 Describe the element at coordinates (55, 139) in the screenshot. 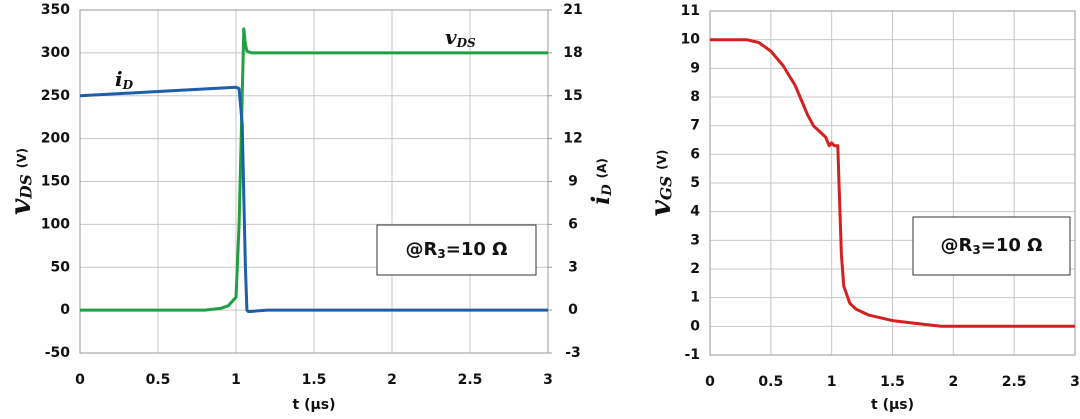

I see `y-tick-label: 200` at that location.